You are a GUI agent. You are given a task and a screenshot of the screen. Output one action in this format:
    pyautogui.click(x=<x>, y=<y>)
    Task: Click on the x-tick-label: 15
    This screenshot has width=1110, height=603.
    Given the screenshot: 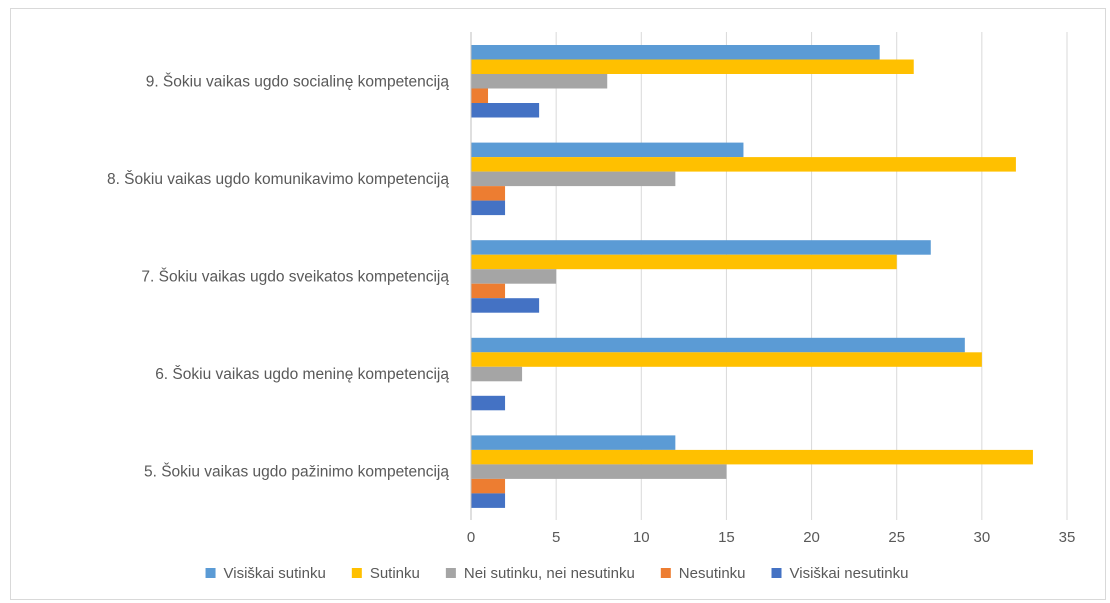 What is the action you would take?
    pyautogui.click(x=726, y=537)
    